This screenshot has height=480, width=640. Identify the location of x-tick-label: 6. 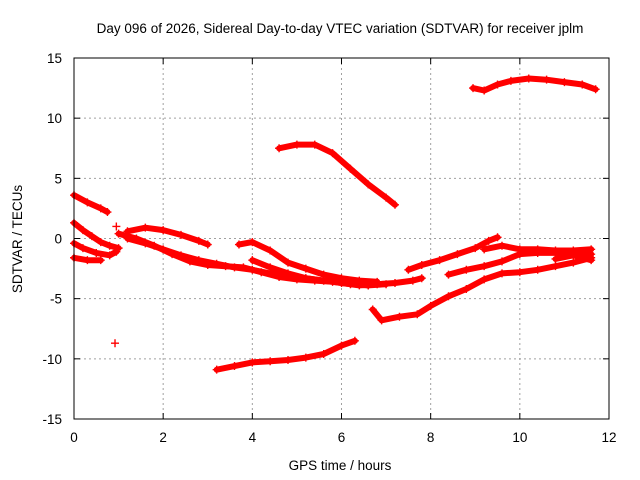
(342, 437).